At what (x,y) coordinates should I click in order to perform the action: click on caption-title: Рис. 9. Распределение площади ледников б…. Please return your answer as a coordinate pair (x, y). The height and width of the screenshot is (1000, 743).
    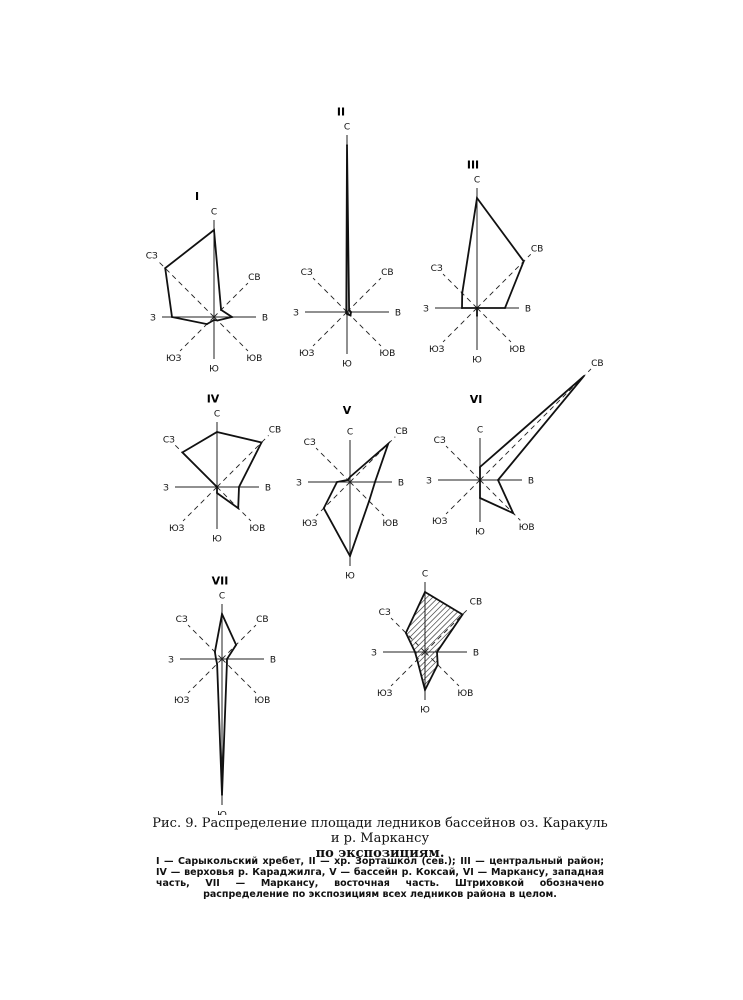
    Looking at the image, I should click on (380, 831).